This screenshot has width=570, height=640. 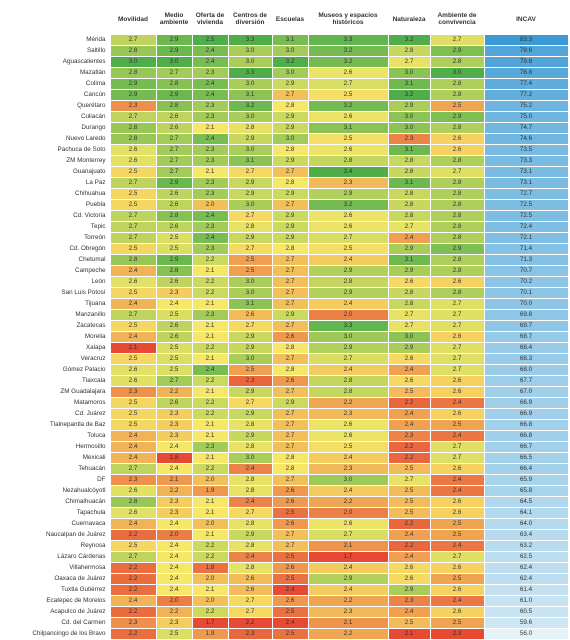 What do you see at coordinates (56, 568) in the screenshot?
I see `city-name: Villahermosa` at bounding box center [56, 568].